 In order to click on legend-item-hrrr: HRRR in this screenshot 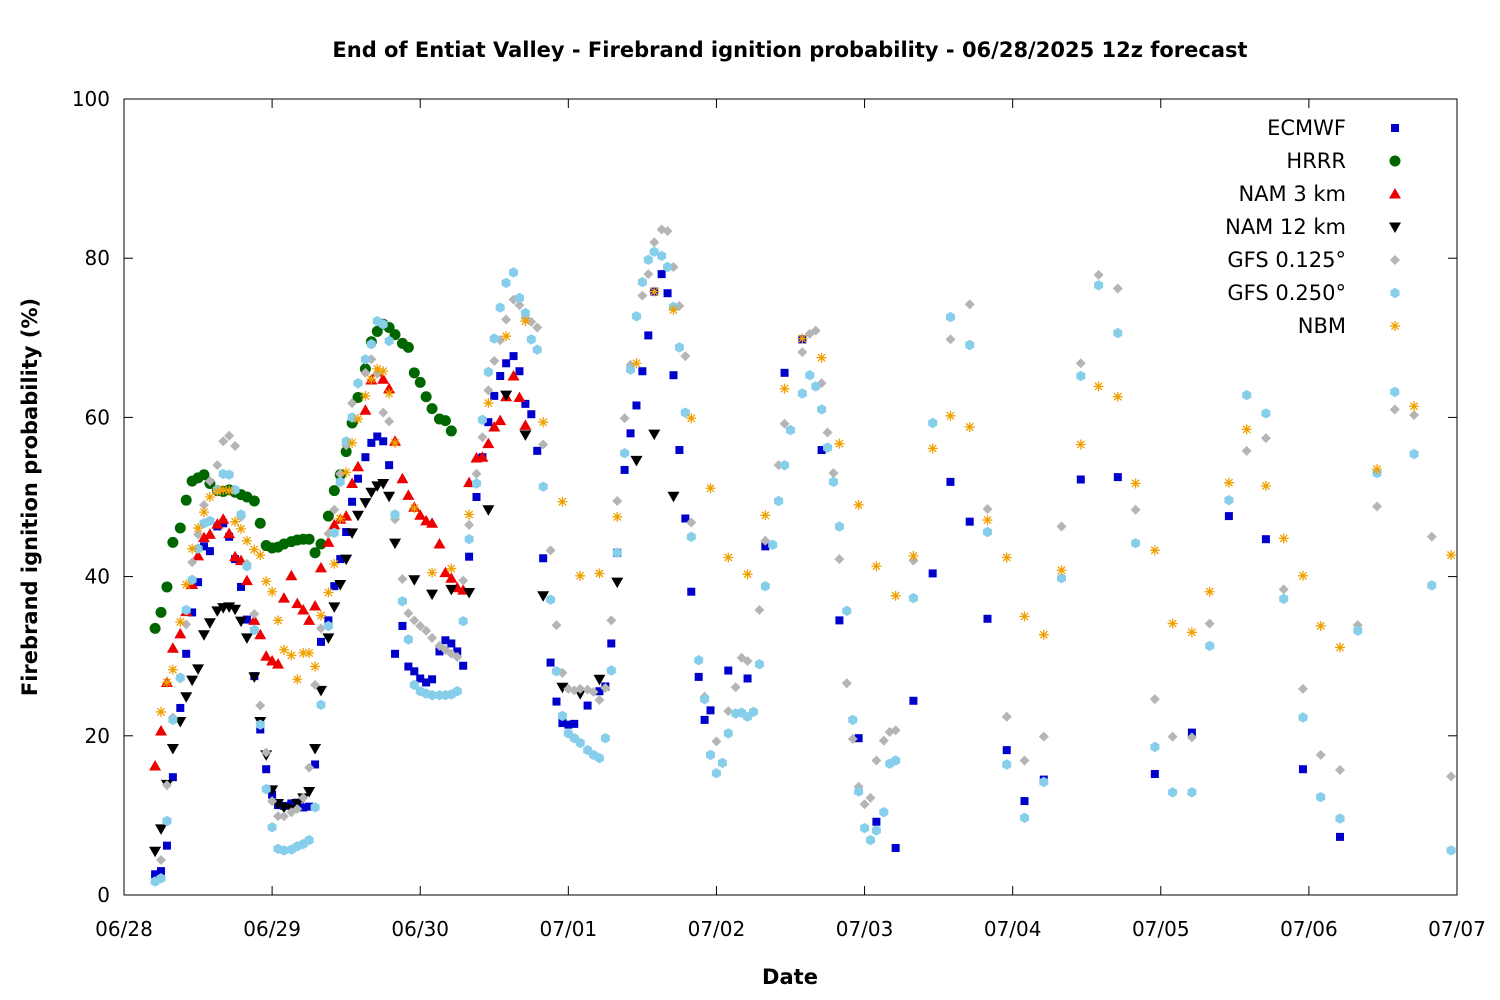, I will do `click(1343, 161)`.